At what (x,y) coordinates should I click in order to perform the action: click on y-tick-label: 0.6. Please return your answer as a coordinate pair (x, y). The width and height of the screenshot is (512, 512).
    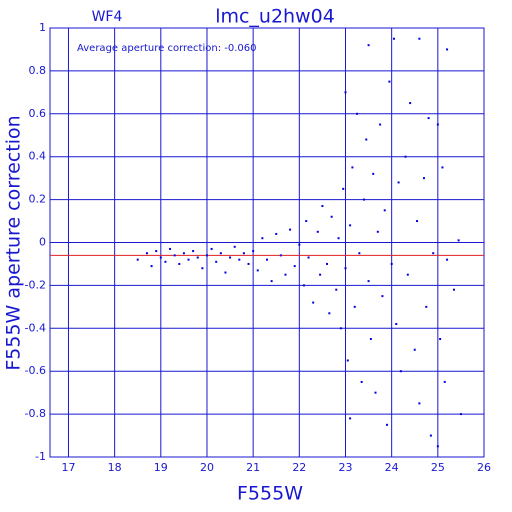
    Looking at the image, I should click on (38, 113).